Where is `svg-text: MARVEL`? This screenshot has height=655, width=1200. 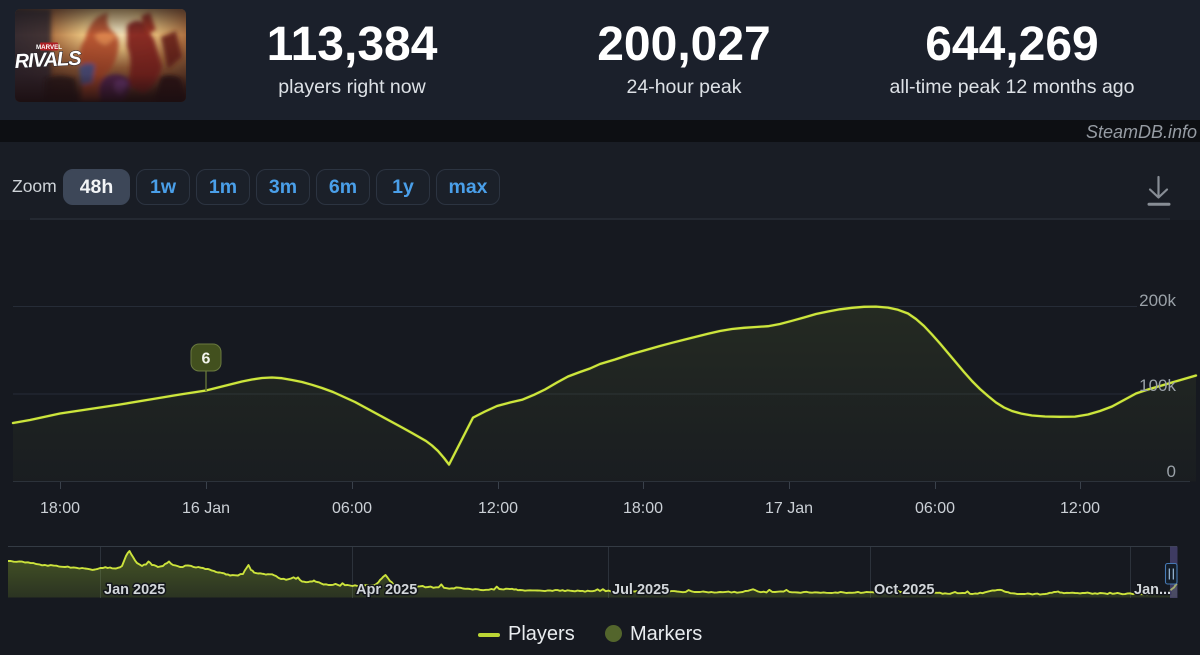 svg-text: MARVEL is located at coordinates (49, 47).